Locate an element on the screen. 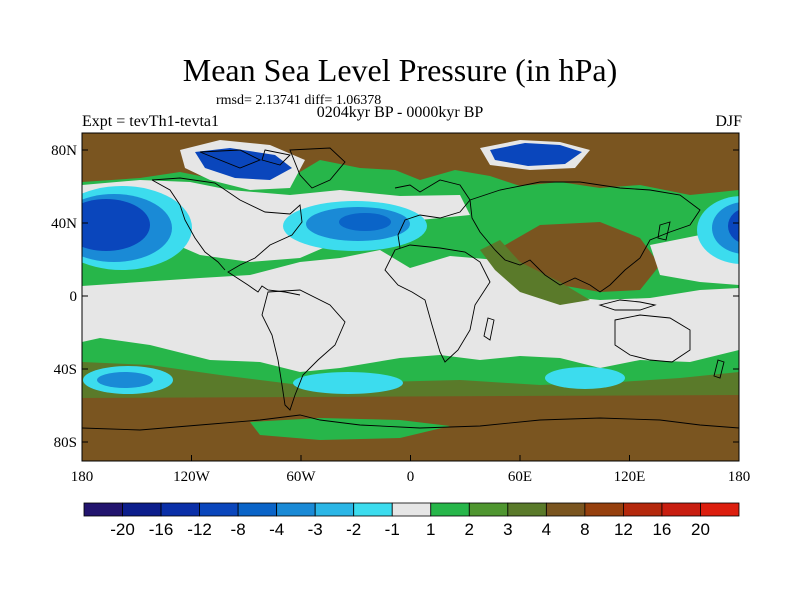  coast-new-zealand is located at coordinates (719, 369).